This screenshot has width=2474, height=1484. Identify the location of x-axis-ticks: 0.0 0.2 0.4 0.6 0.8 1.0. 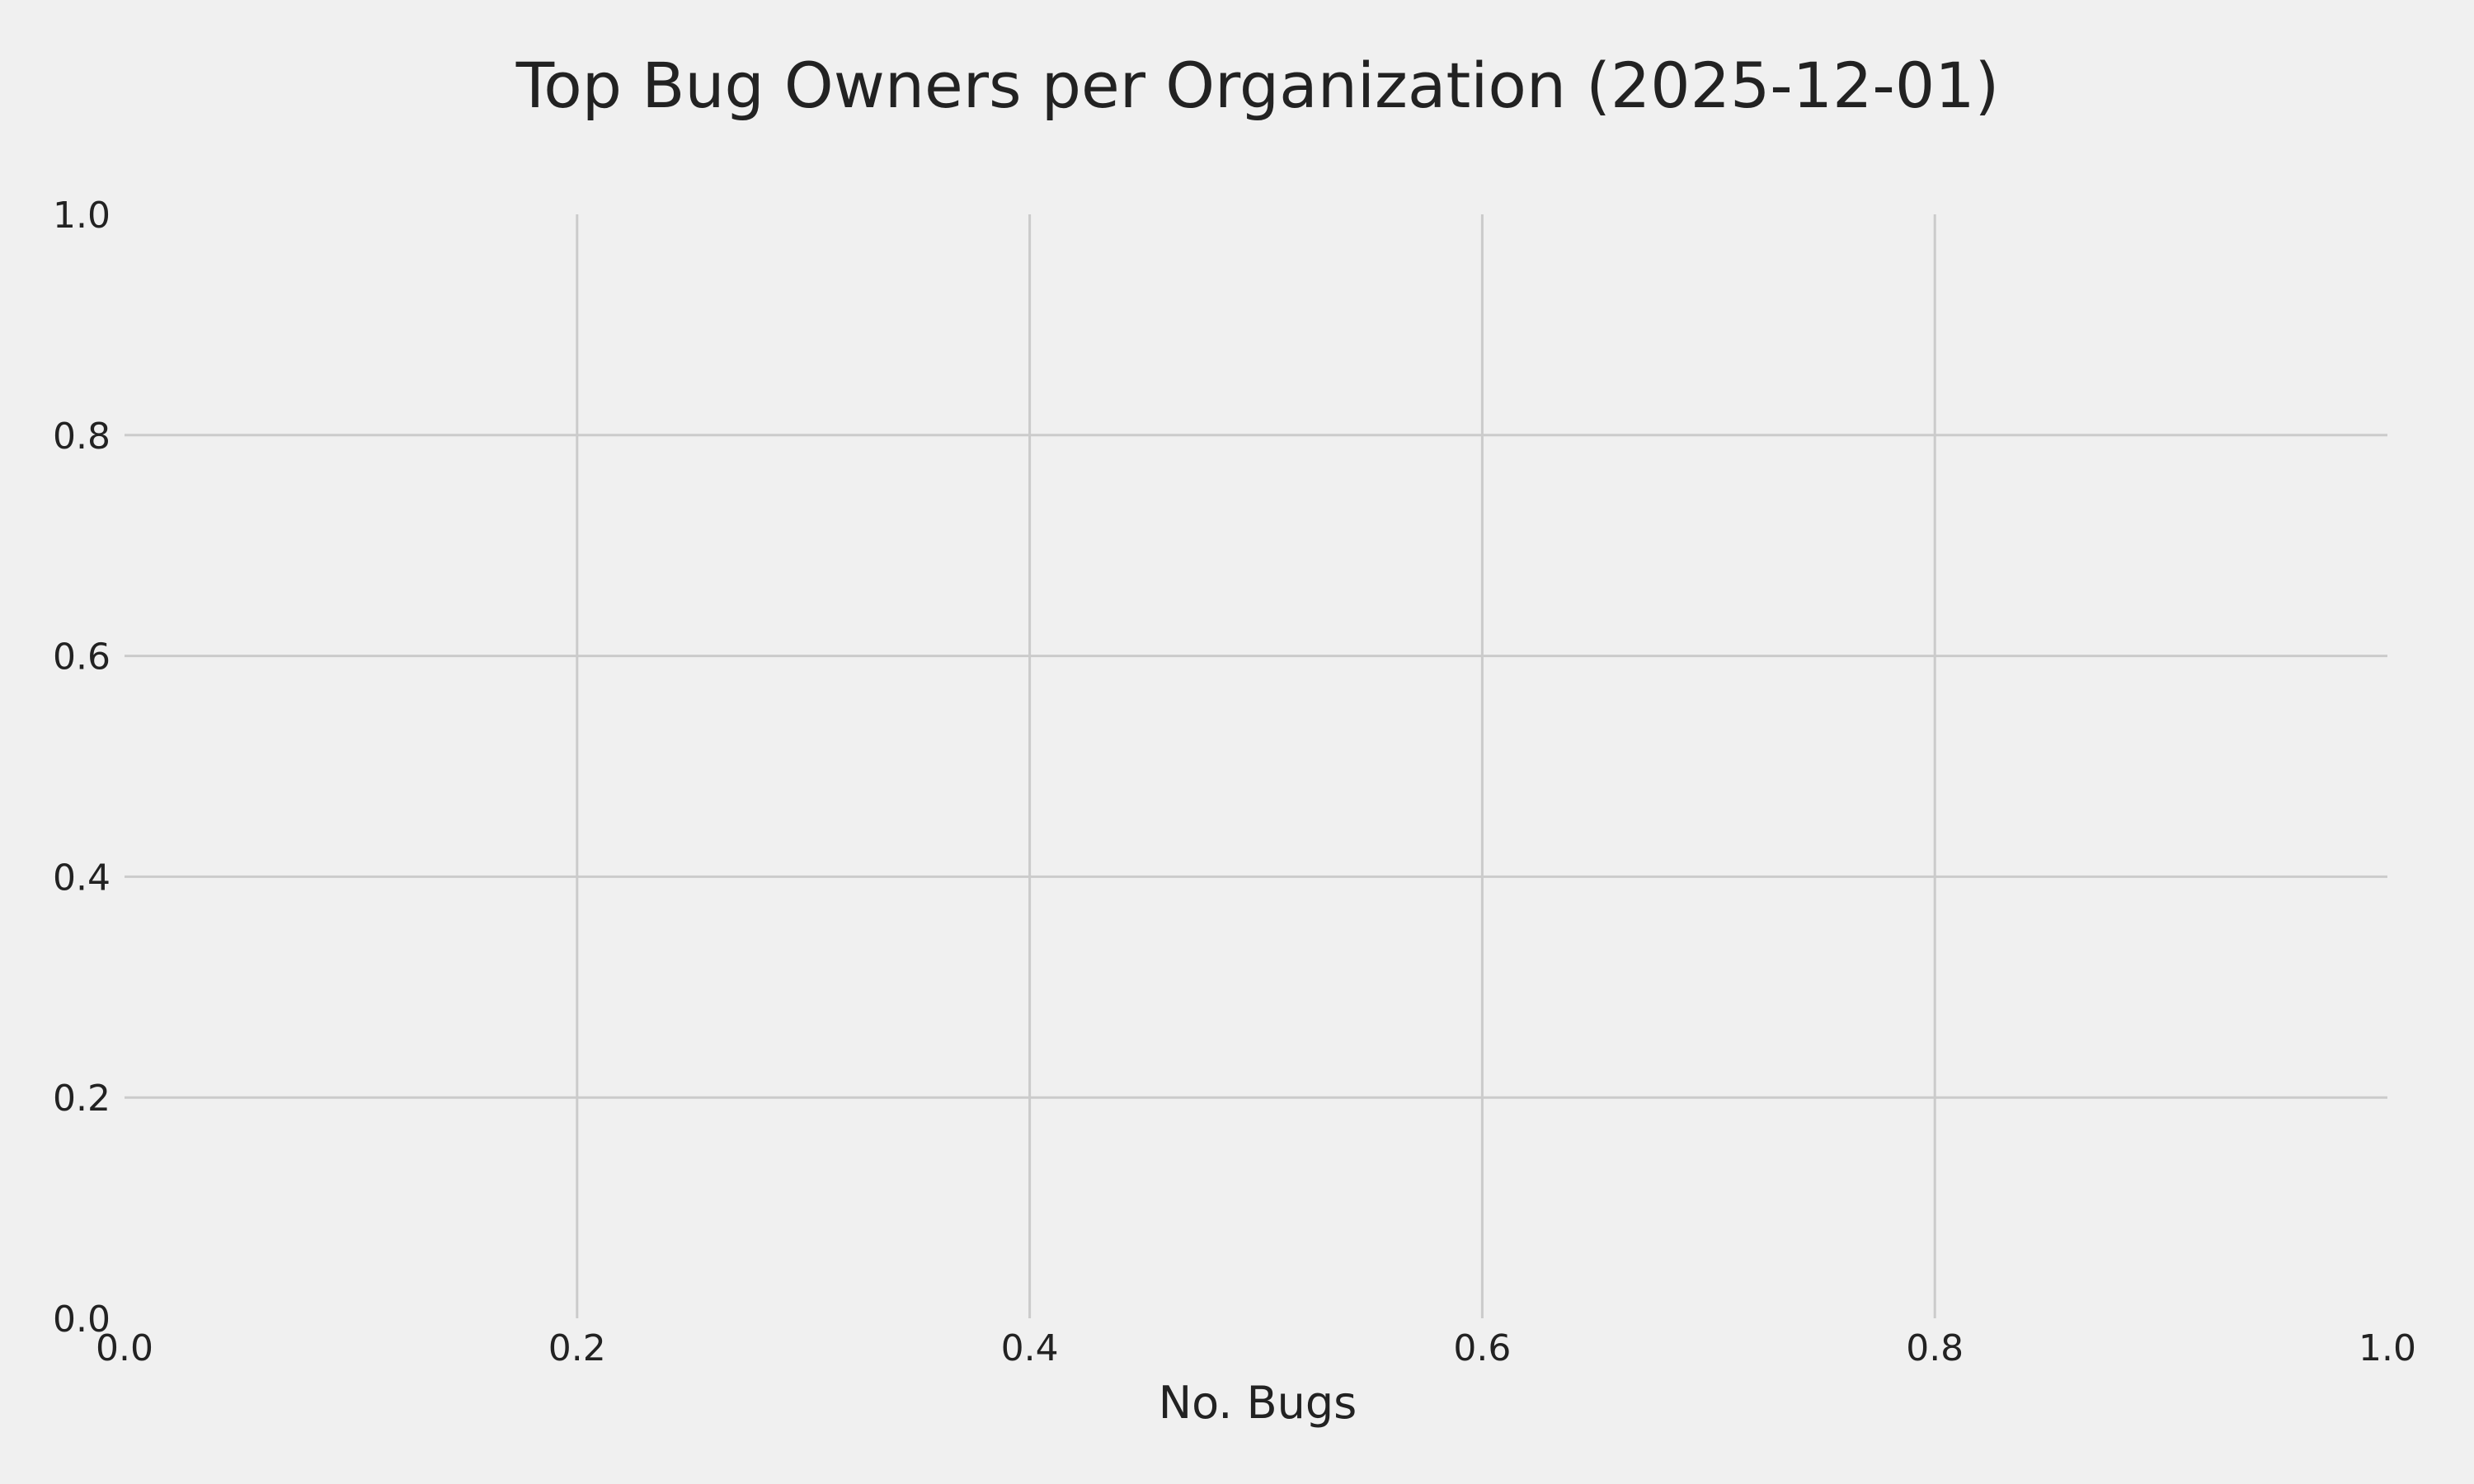
(1256, 1348).